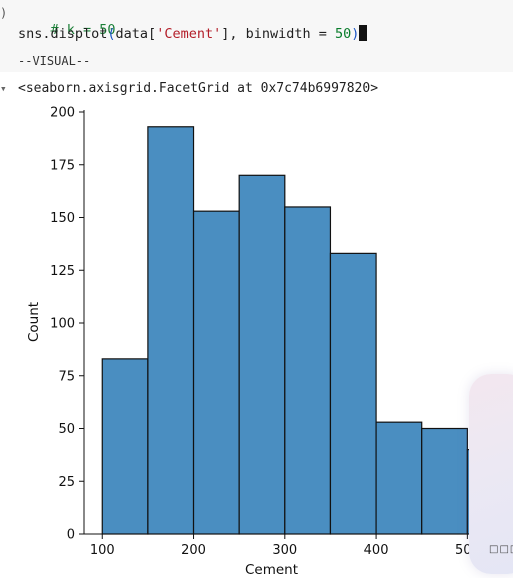 This screenshot has width=513, height=578. Describe the element at coordinates (66, 376) in the screenshot. I see `y-tick-label: 75` at that location.